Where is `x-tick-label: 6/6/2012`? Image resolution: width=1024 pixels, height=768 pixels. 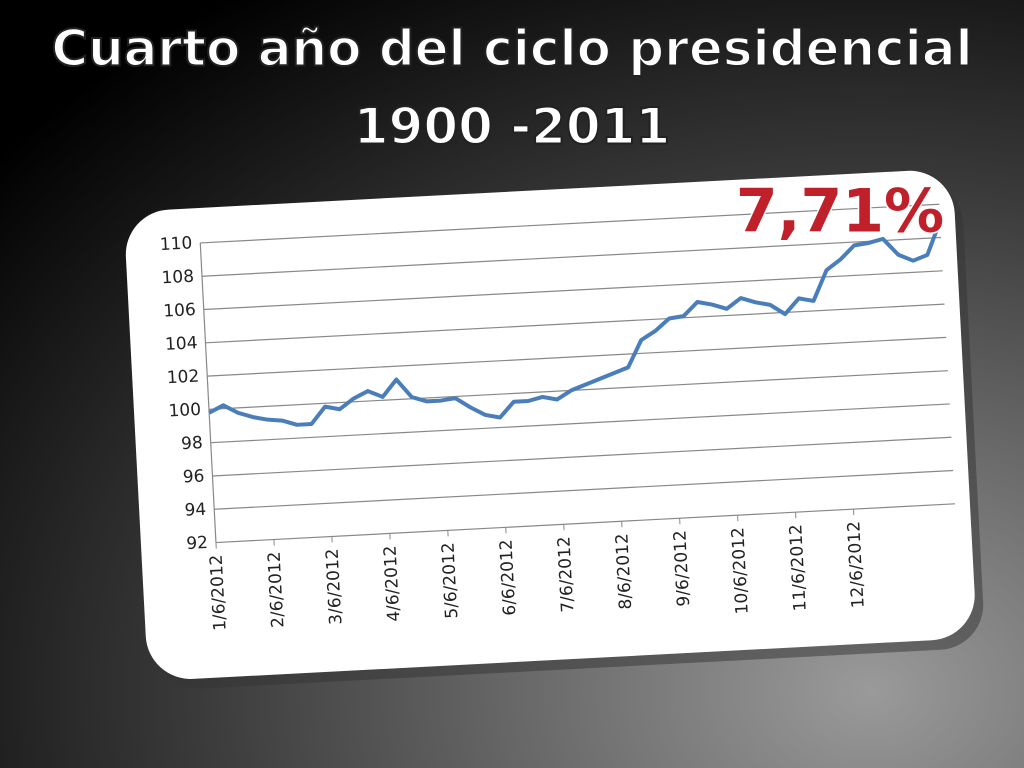
x-tick-label: 6/6/2012 is located at coordinates (508, 577).